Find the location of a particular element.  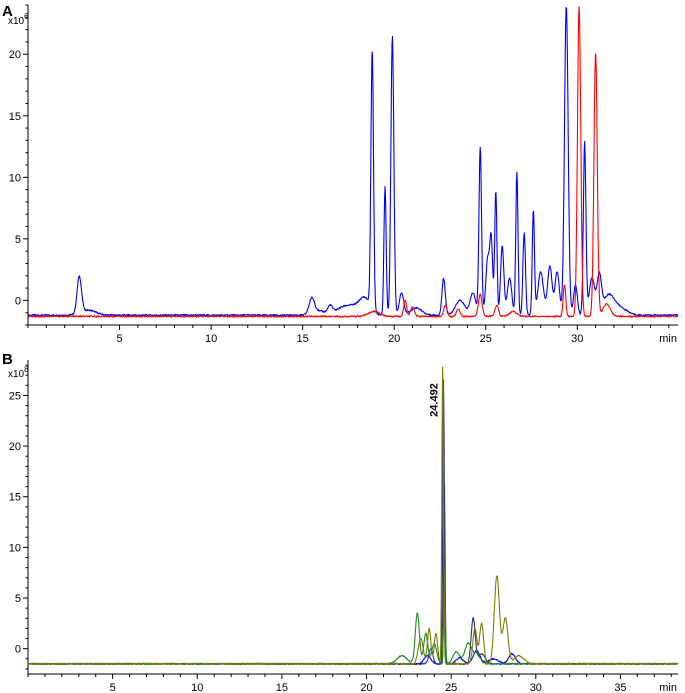

x-tick-label: 35 is located at coordinates (620, 687).